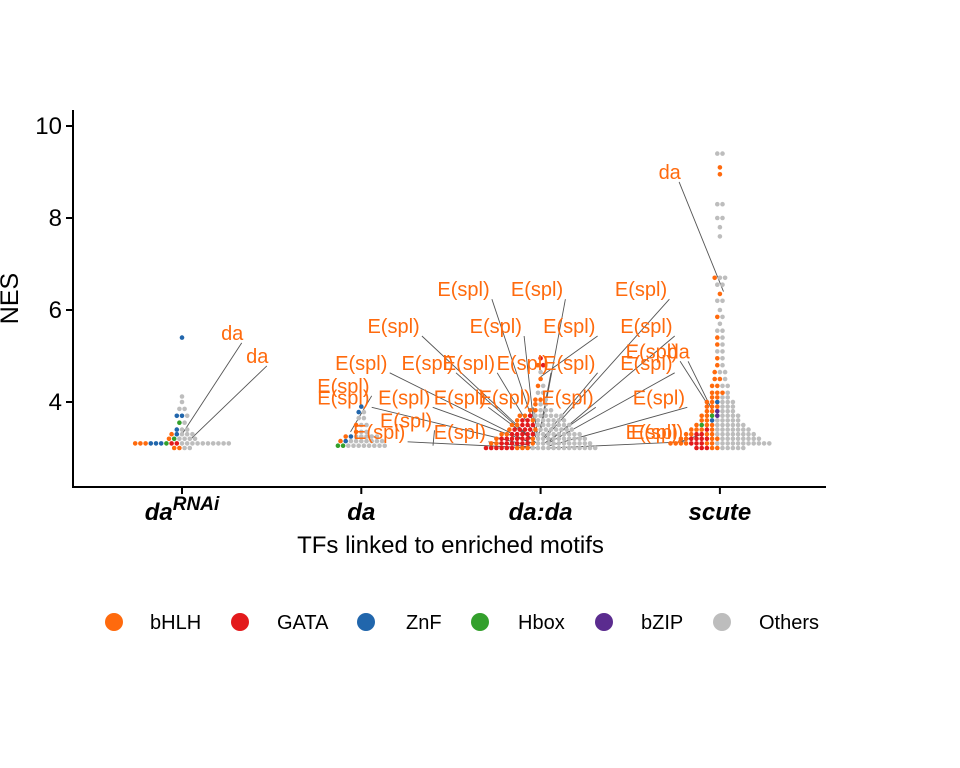 The width and height of the screenshot is (960, 768). What do you see at coordinates (54, 264) in the screenshot?
I see `y-ticks: 4 6 8 10` at bounding box center [54, 264].